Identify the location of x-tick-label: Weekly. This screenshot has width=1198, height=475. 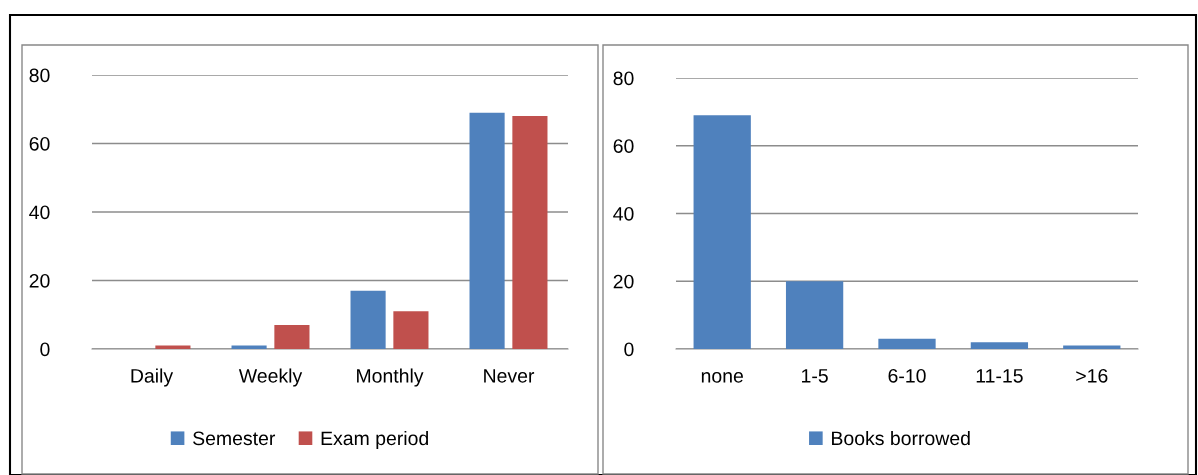
(270, 377).